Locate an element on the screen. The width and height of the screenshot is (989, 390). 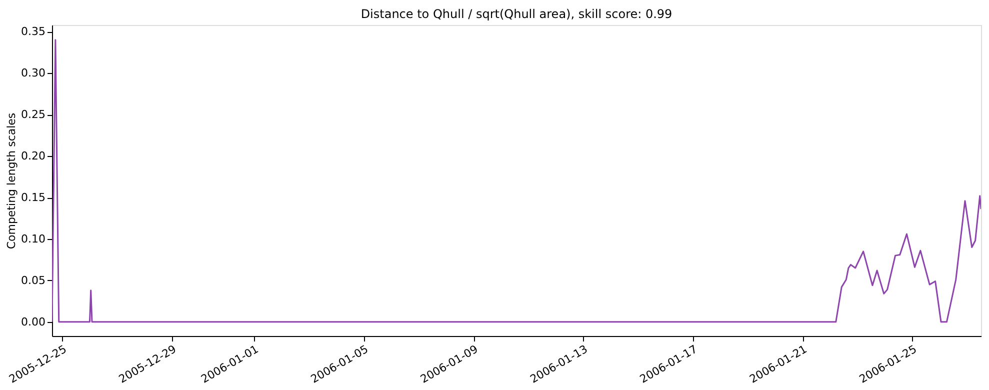
y-tick-label: 0.25 is located at coordinates (33, 115).